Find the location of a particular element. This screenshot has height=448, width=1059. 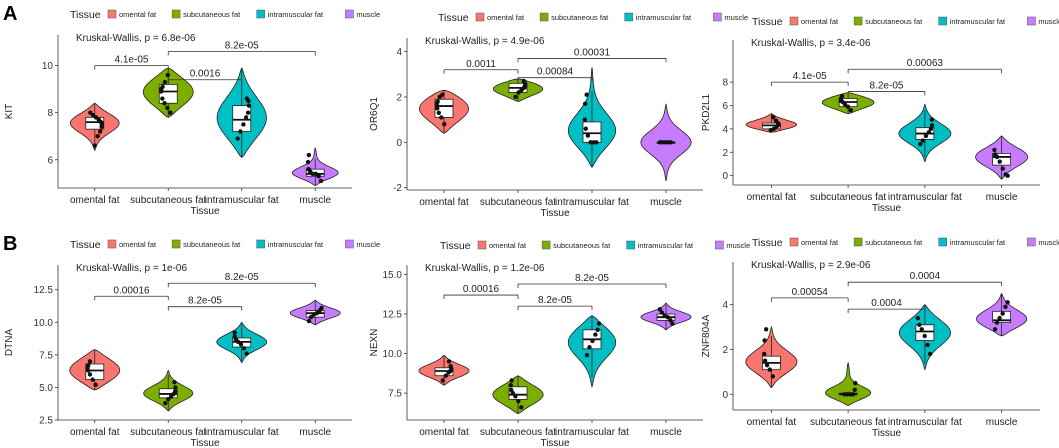

plot2-legend-label-2: intramuscular fat is located at coordinates (664, 17).